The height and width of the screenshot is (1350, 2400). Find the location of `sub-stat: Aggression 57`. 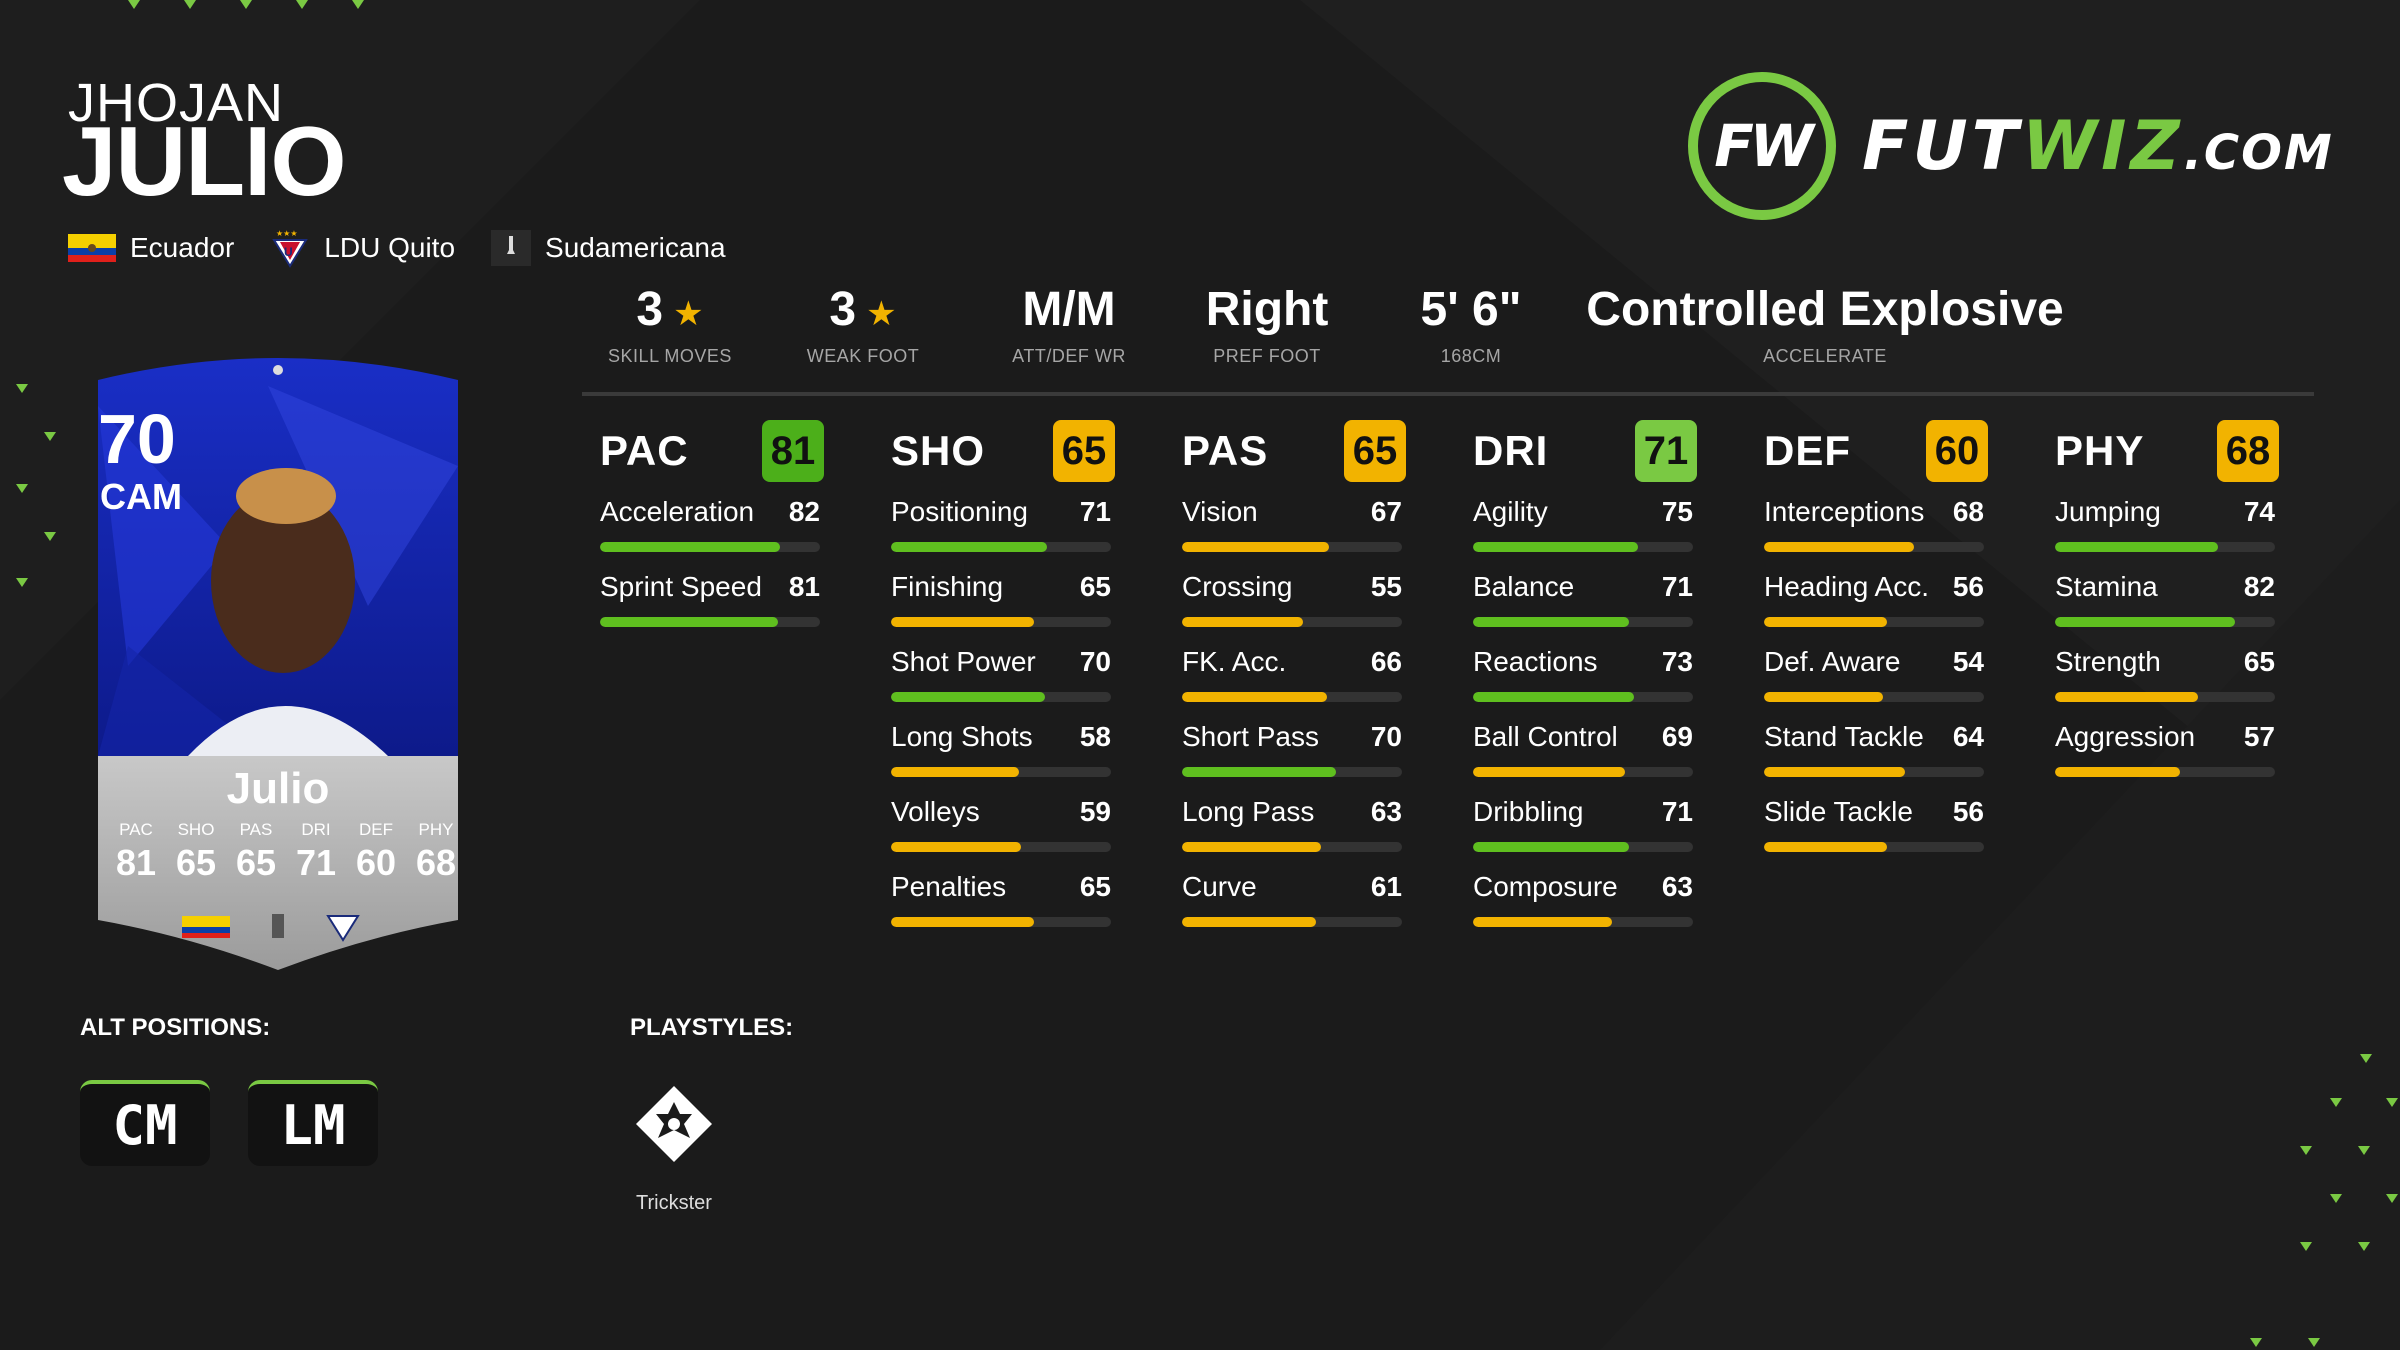

sub-stat: Aggression 57 is located at coordinates (2165, 746).